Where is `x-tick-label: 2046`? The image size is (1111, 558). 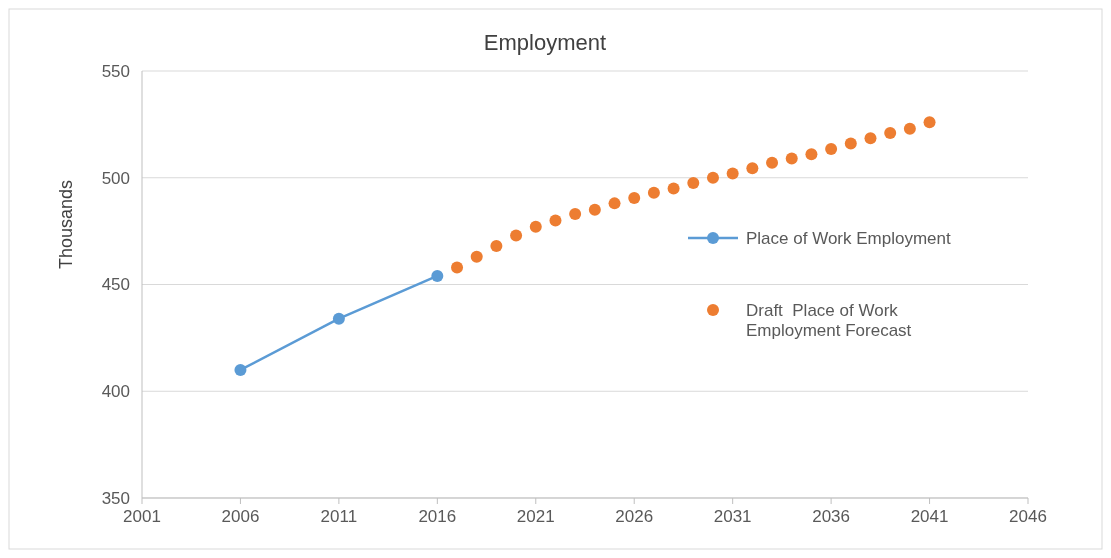 x-tick-label: 2046 is located at coordinates (1028, 516).